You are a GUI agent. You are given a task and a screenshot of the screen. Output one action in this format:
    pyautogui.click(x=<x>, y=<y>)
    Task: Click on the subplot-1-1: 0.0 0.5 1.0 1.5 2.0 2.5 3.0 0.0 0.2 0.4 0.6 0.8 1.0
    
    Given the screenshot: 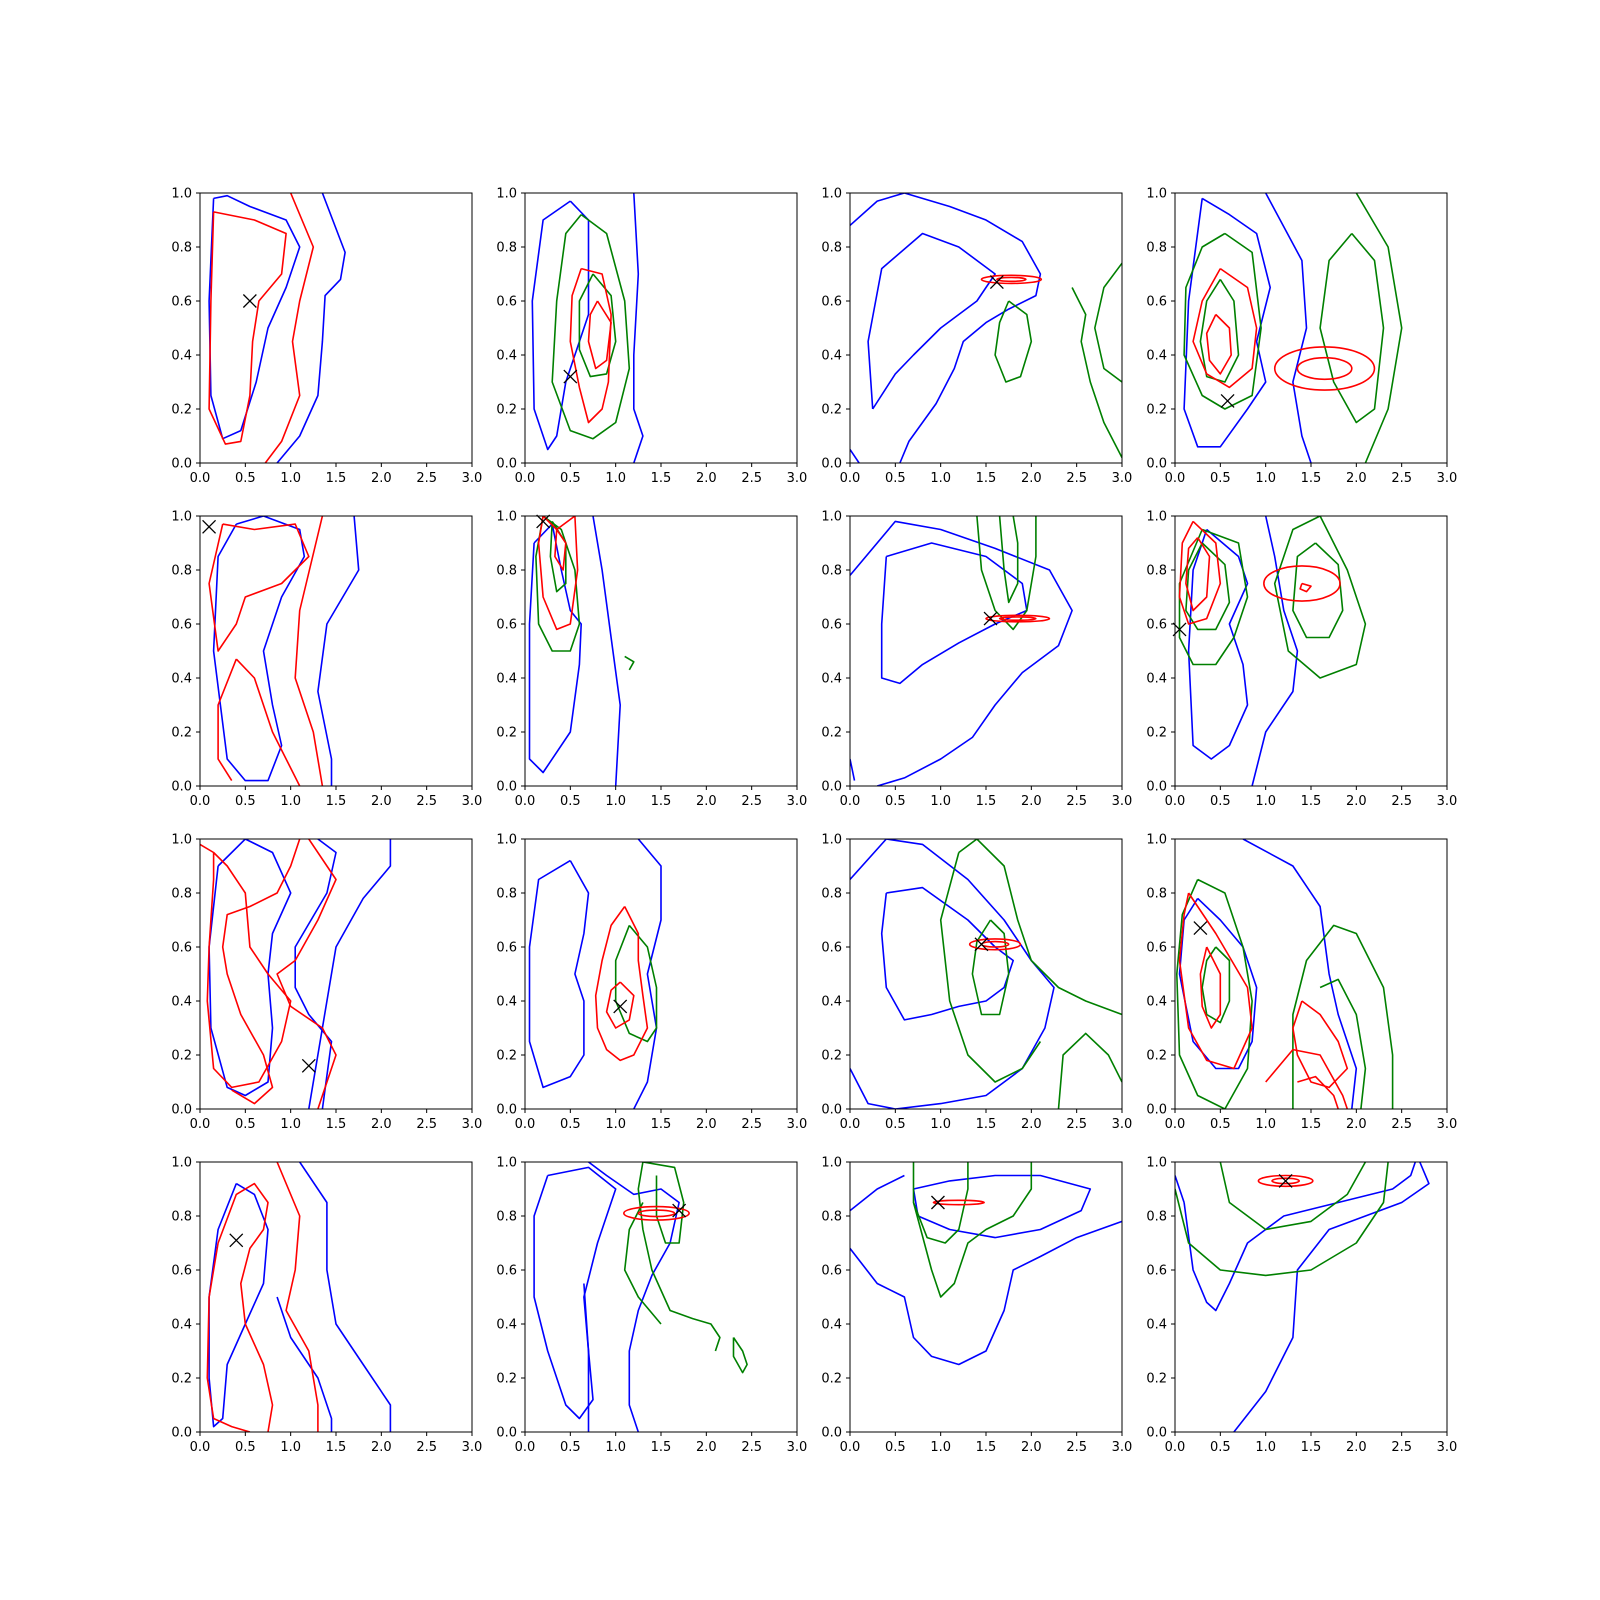 What is the action you would take?
    pyautogui.click(x=326, y=337)
    